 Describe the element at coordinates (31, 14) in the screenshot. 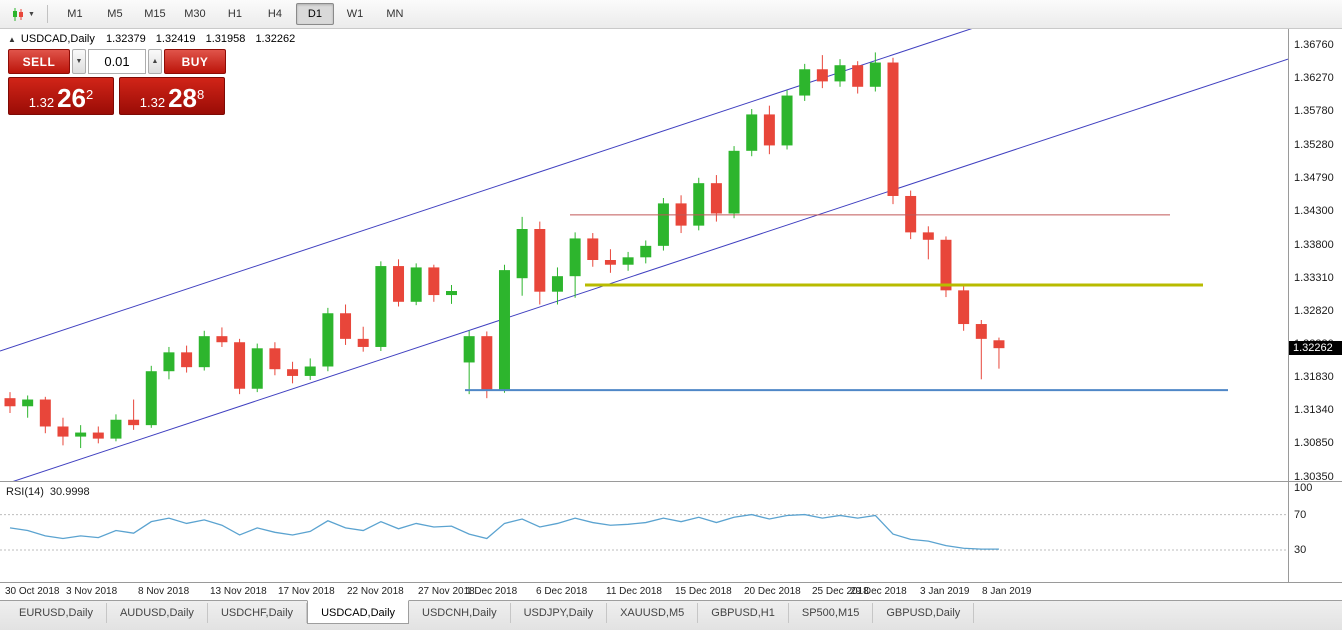

I see `chevron-down-icon: ▼` at that location.